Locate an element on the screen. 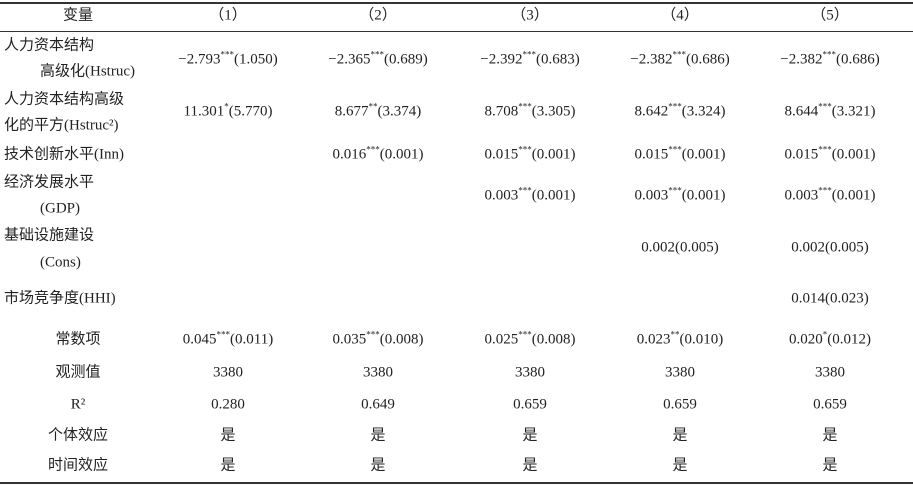 Image resolution: width=913 pixels, height=485 pixels. cell-value: 0.045***(0.011) is located at coordinates (228, 338).